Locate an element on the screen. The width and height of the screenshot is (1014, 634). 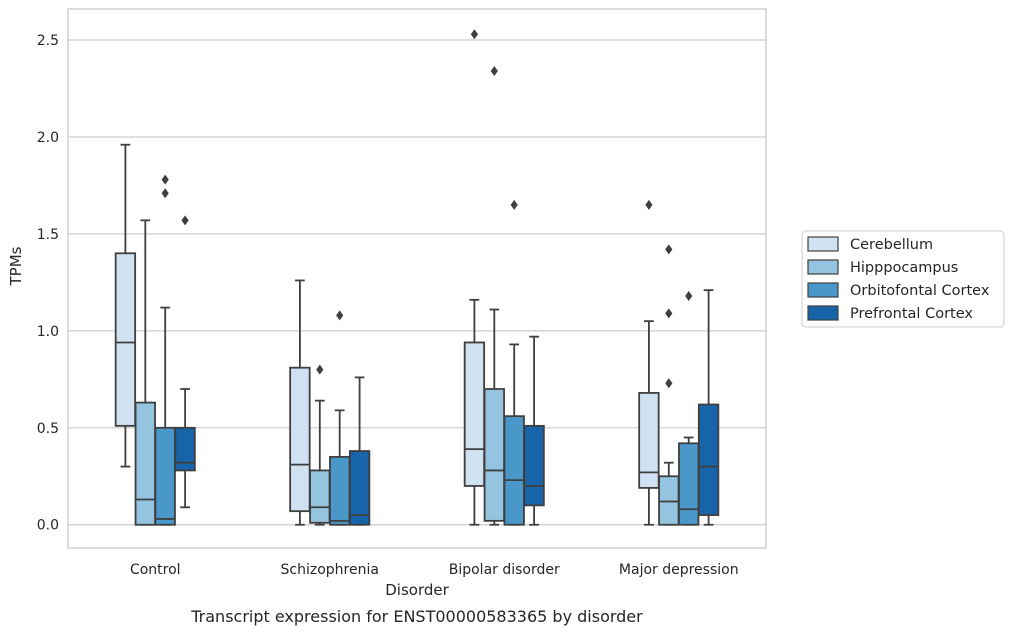
x-axis-label: Disorder is located at coordinates (417, 590).